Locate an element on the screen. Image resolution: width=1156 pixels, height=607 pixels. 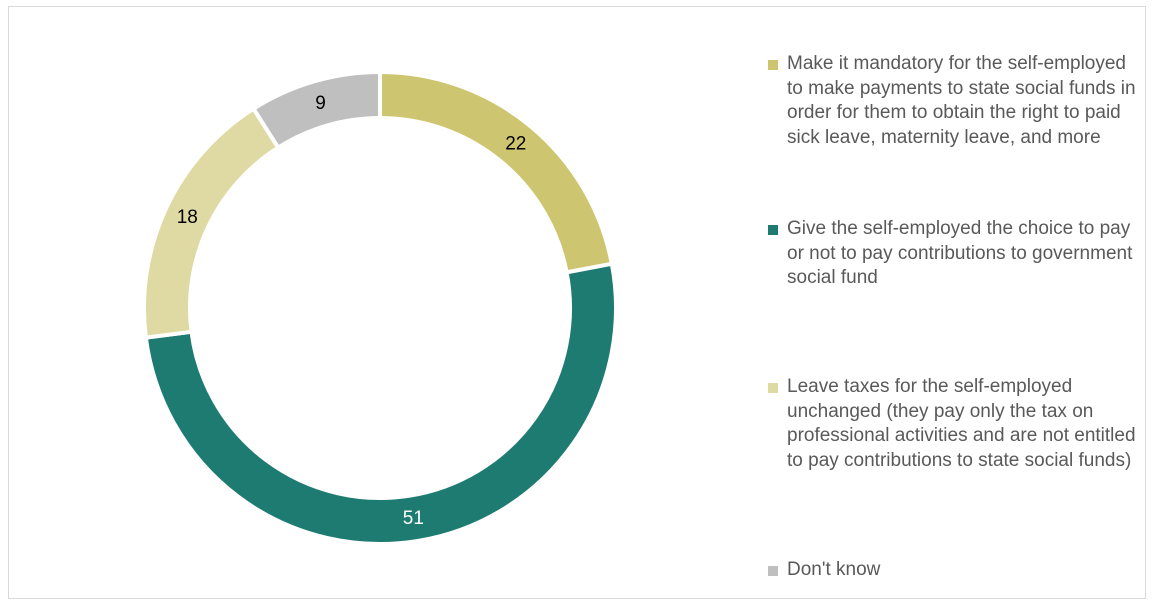
slice-label-unchanged: 18 is located at coordinates (187, 217).